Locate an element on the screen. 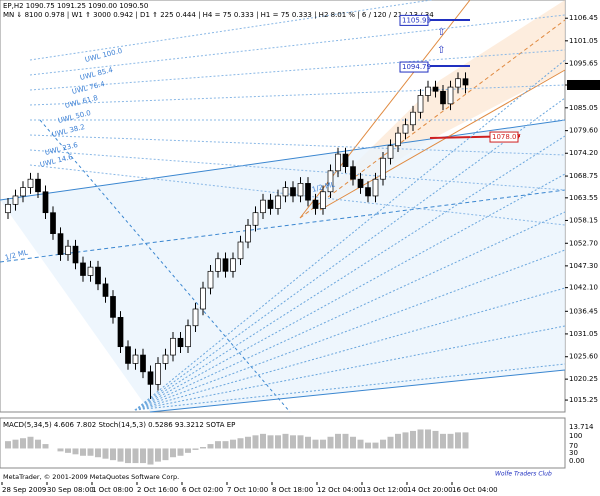 This screenshot has width=600, height=496. y-tick-label: 1025.60 is located at coordinates (583, 357).